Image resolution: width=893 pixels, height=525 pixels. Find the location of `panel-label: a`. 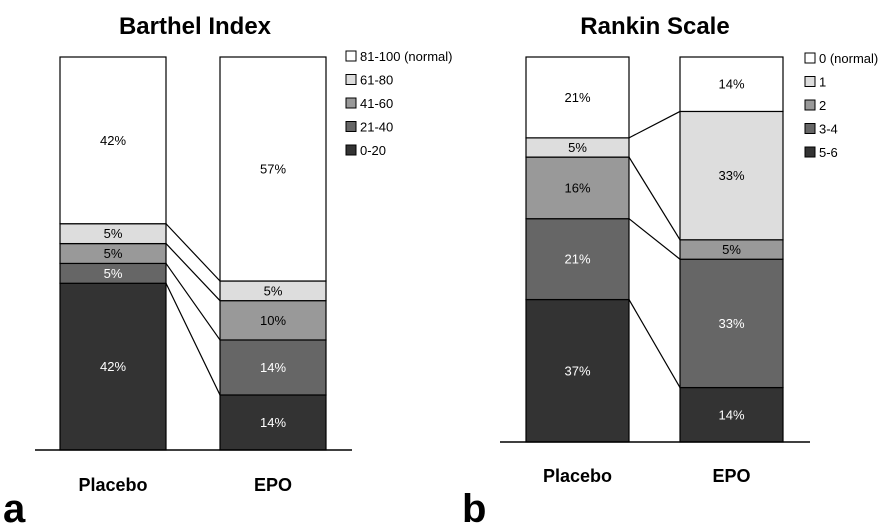

panel-label: a is located at coordinates (14, 506).